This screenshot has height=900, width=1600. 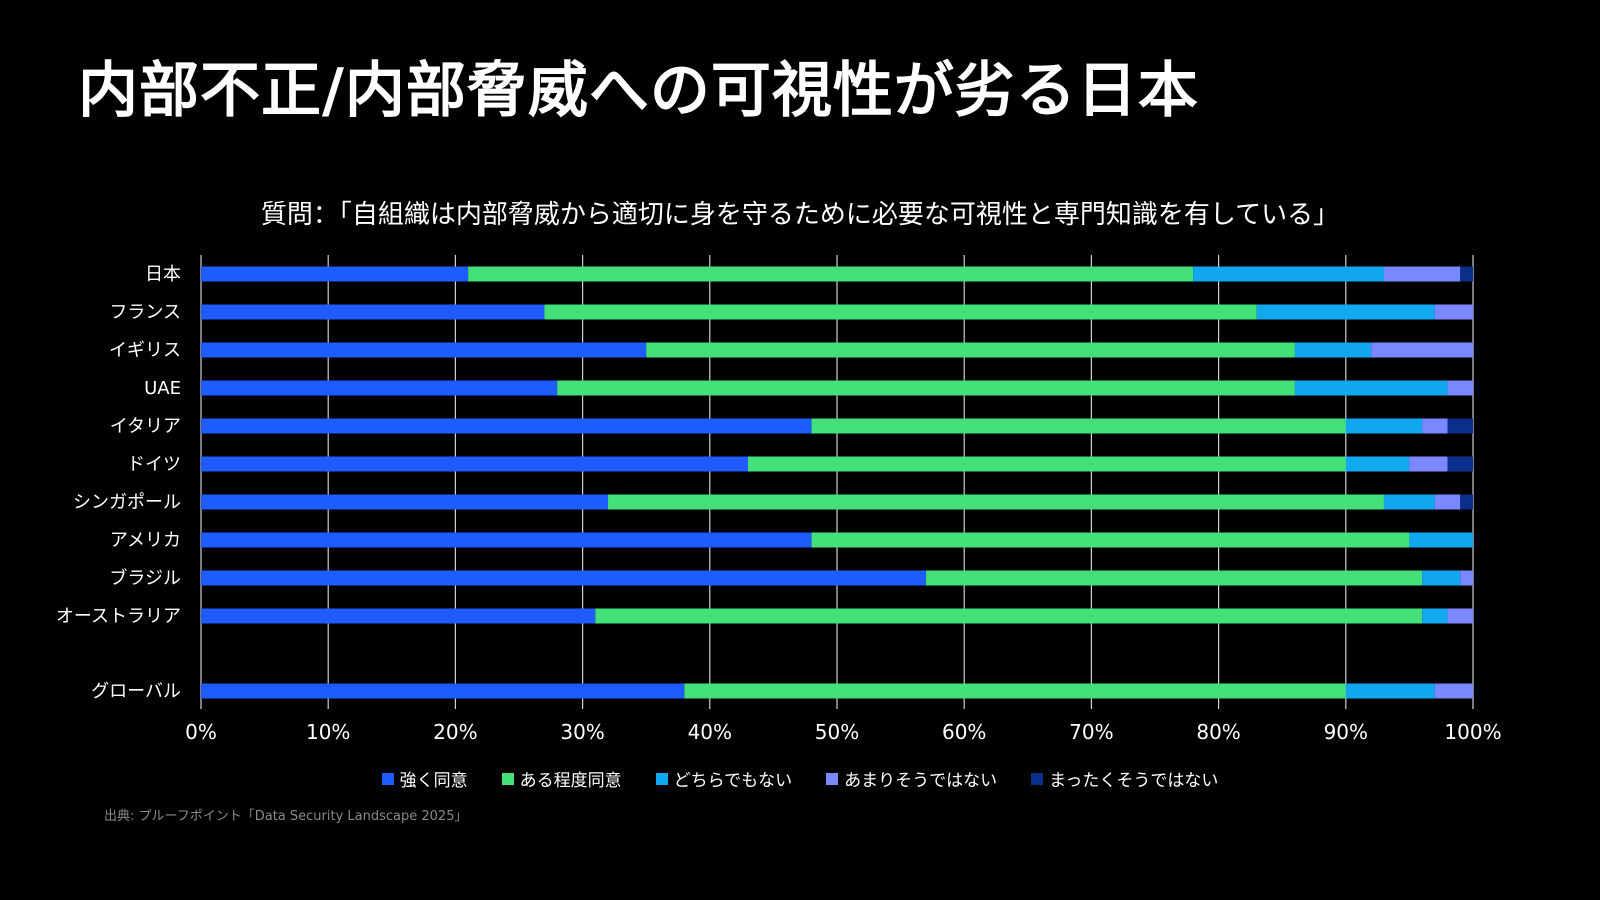 What do you see at coordinates (136, 691) in the screenshot?
I see `y-category-label: グローバル` at bounding box center [136, 691].